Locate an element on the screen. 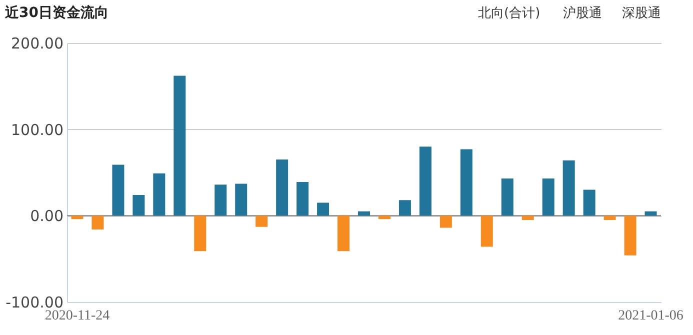  text: 北向(合计) is located at coordinates (509, 13).